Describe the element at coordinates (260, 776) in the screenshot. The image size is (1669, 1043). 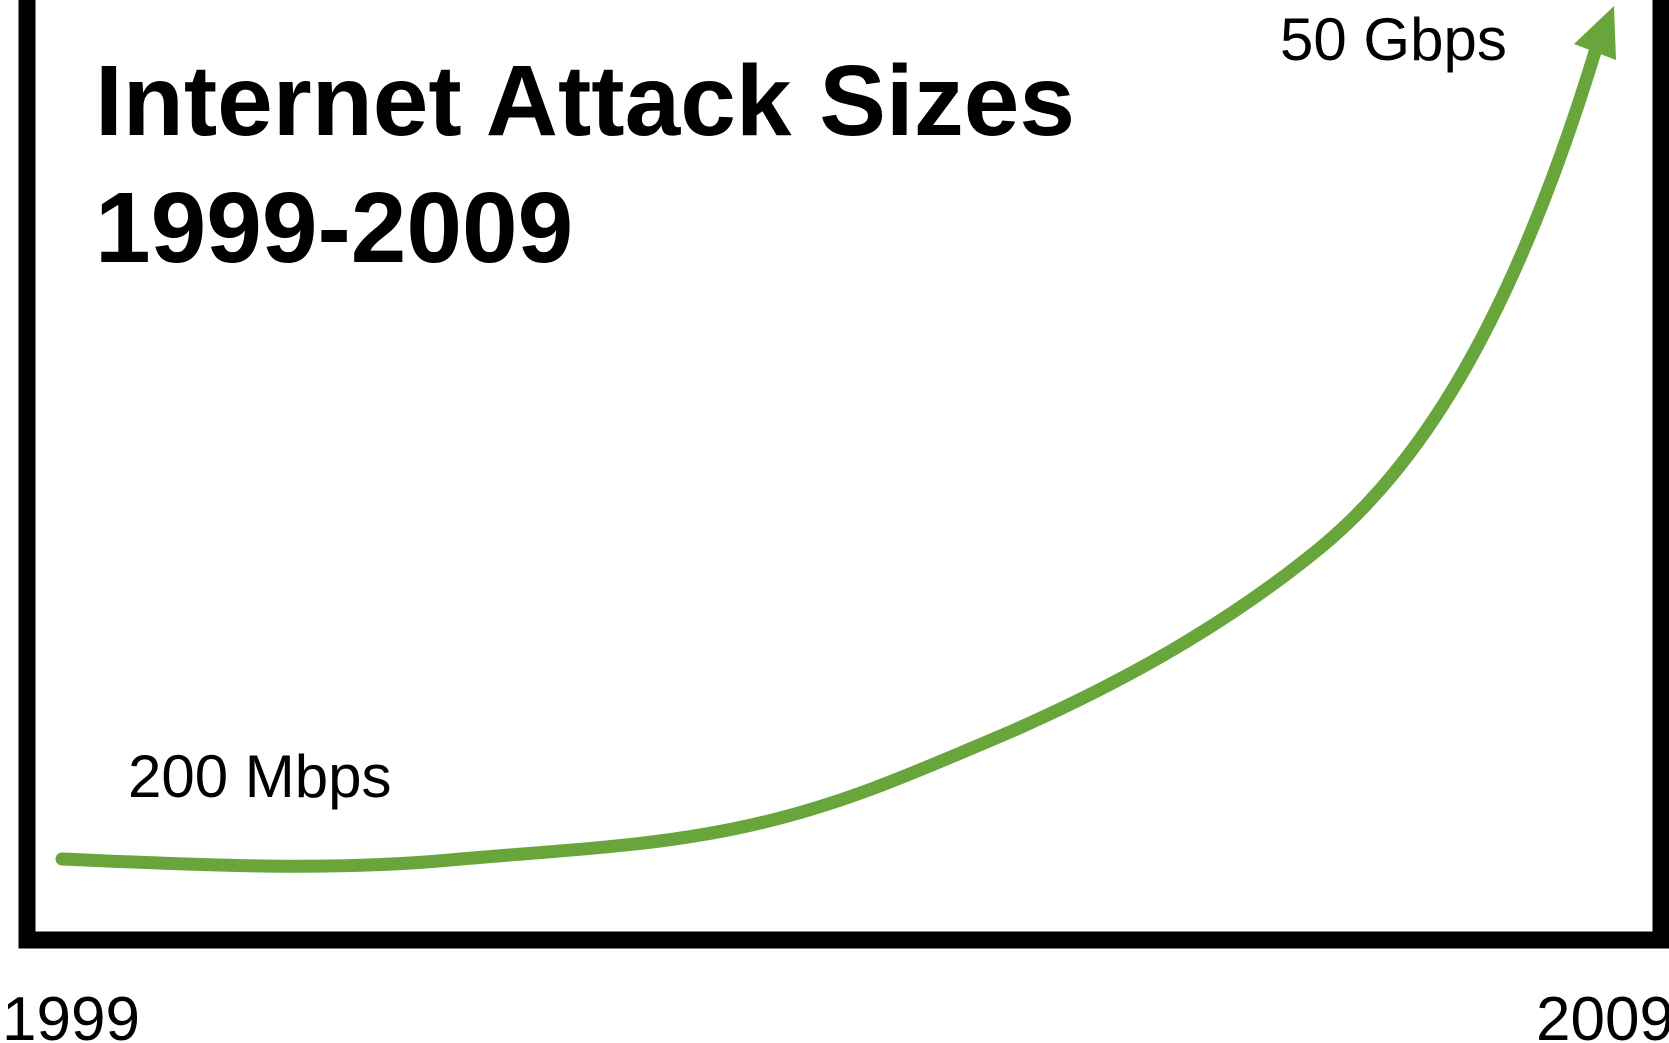
I see `start-value-label: 200 Mbps` at that location.